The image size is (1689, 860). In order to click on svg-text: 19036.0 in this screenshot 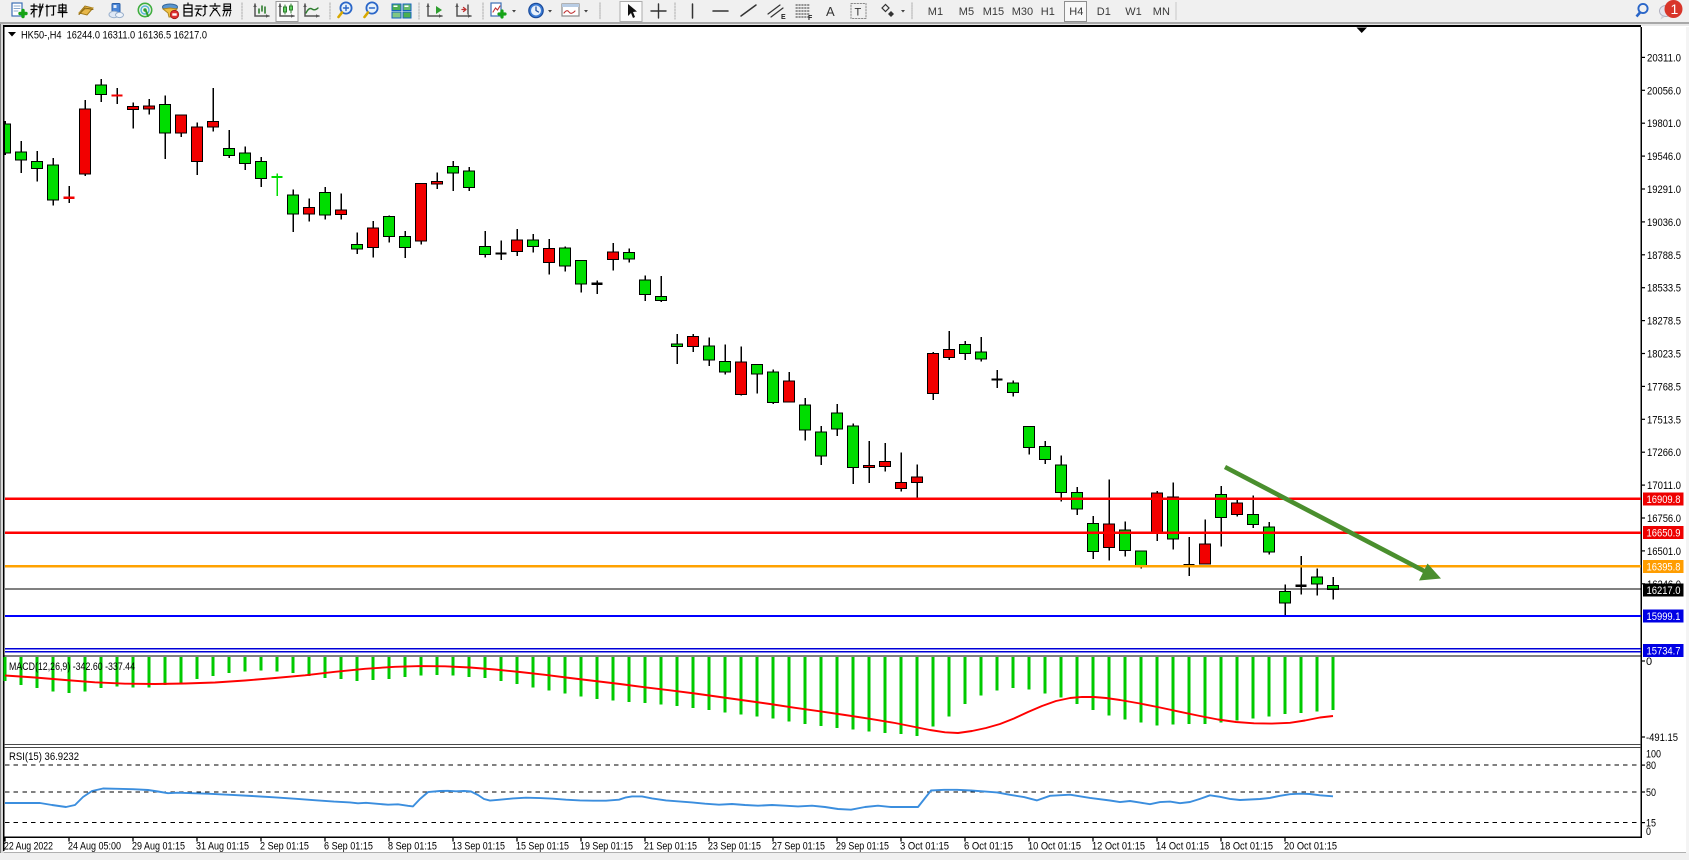, I will do `click(1664, 223)`.